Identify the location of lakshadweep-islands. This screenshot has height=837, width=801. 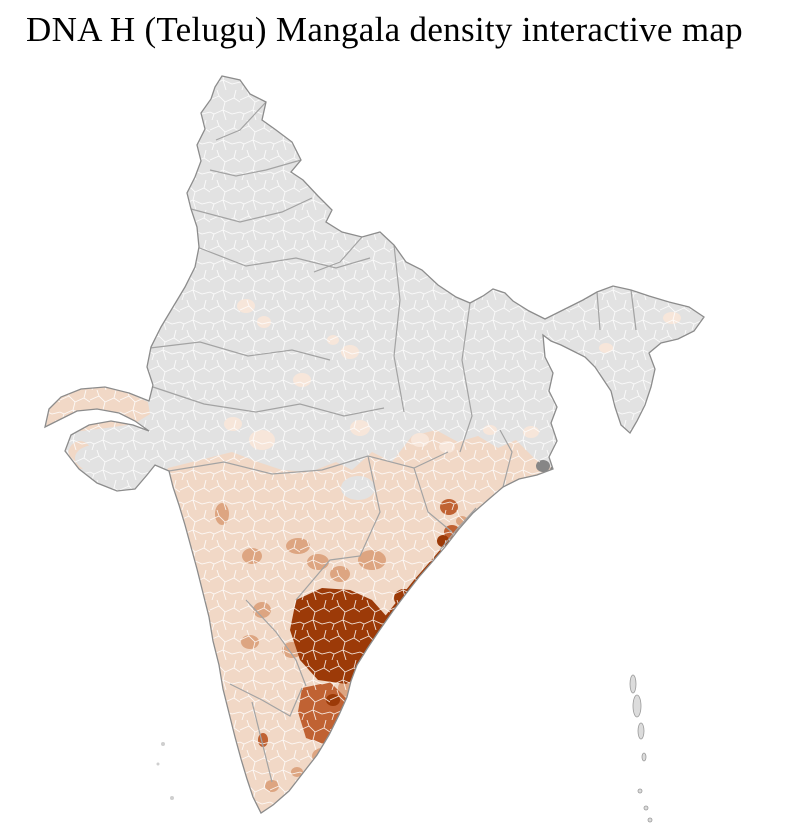
(165, 771).